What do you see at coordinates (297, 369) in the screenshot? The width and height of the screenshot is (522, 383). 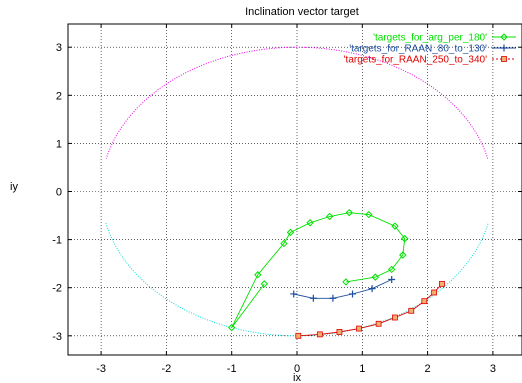 I see `x-tick-label: 0` at bounding box center [297, 369].